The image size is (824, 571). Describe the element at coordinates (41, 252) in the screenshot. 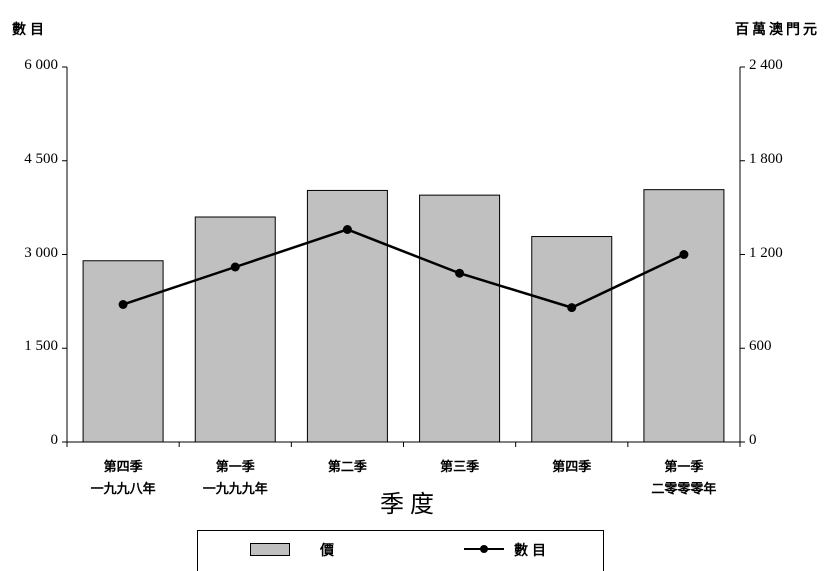

I see `y-left-tick-label: 3 000` at that location.